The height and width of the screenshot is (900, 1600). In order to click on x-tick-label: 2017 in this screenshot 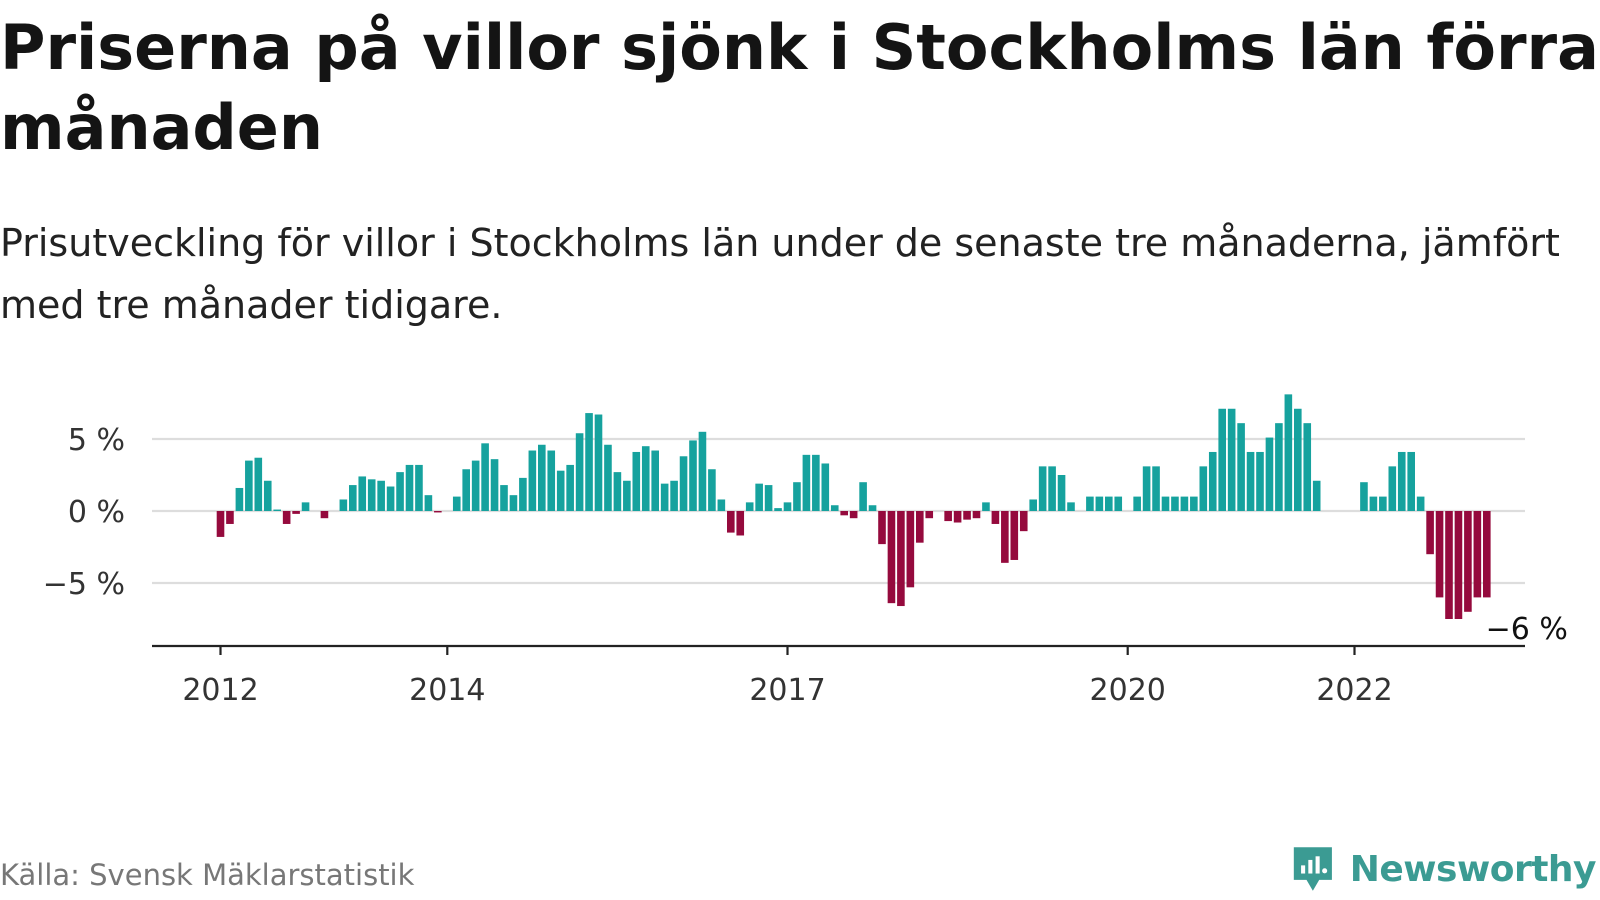, I will do `click(787, 690)`.